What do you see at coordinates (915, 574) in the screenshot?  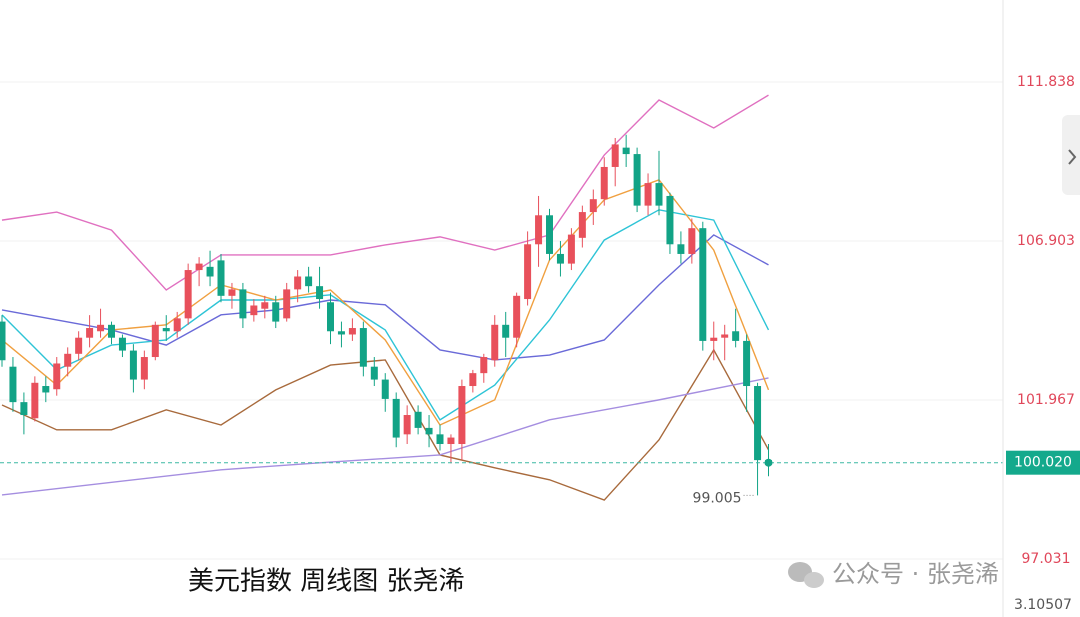 I see `watermark-text: 公众号 · 张尧浠` at bounding box center [915, 574].